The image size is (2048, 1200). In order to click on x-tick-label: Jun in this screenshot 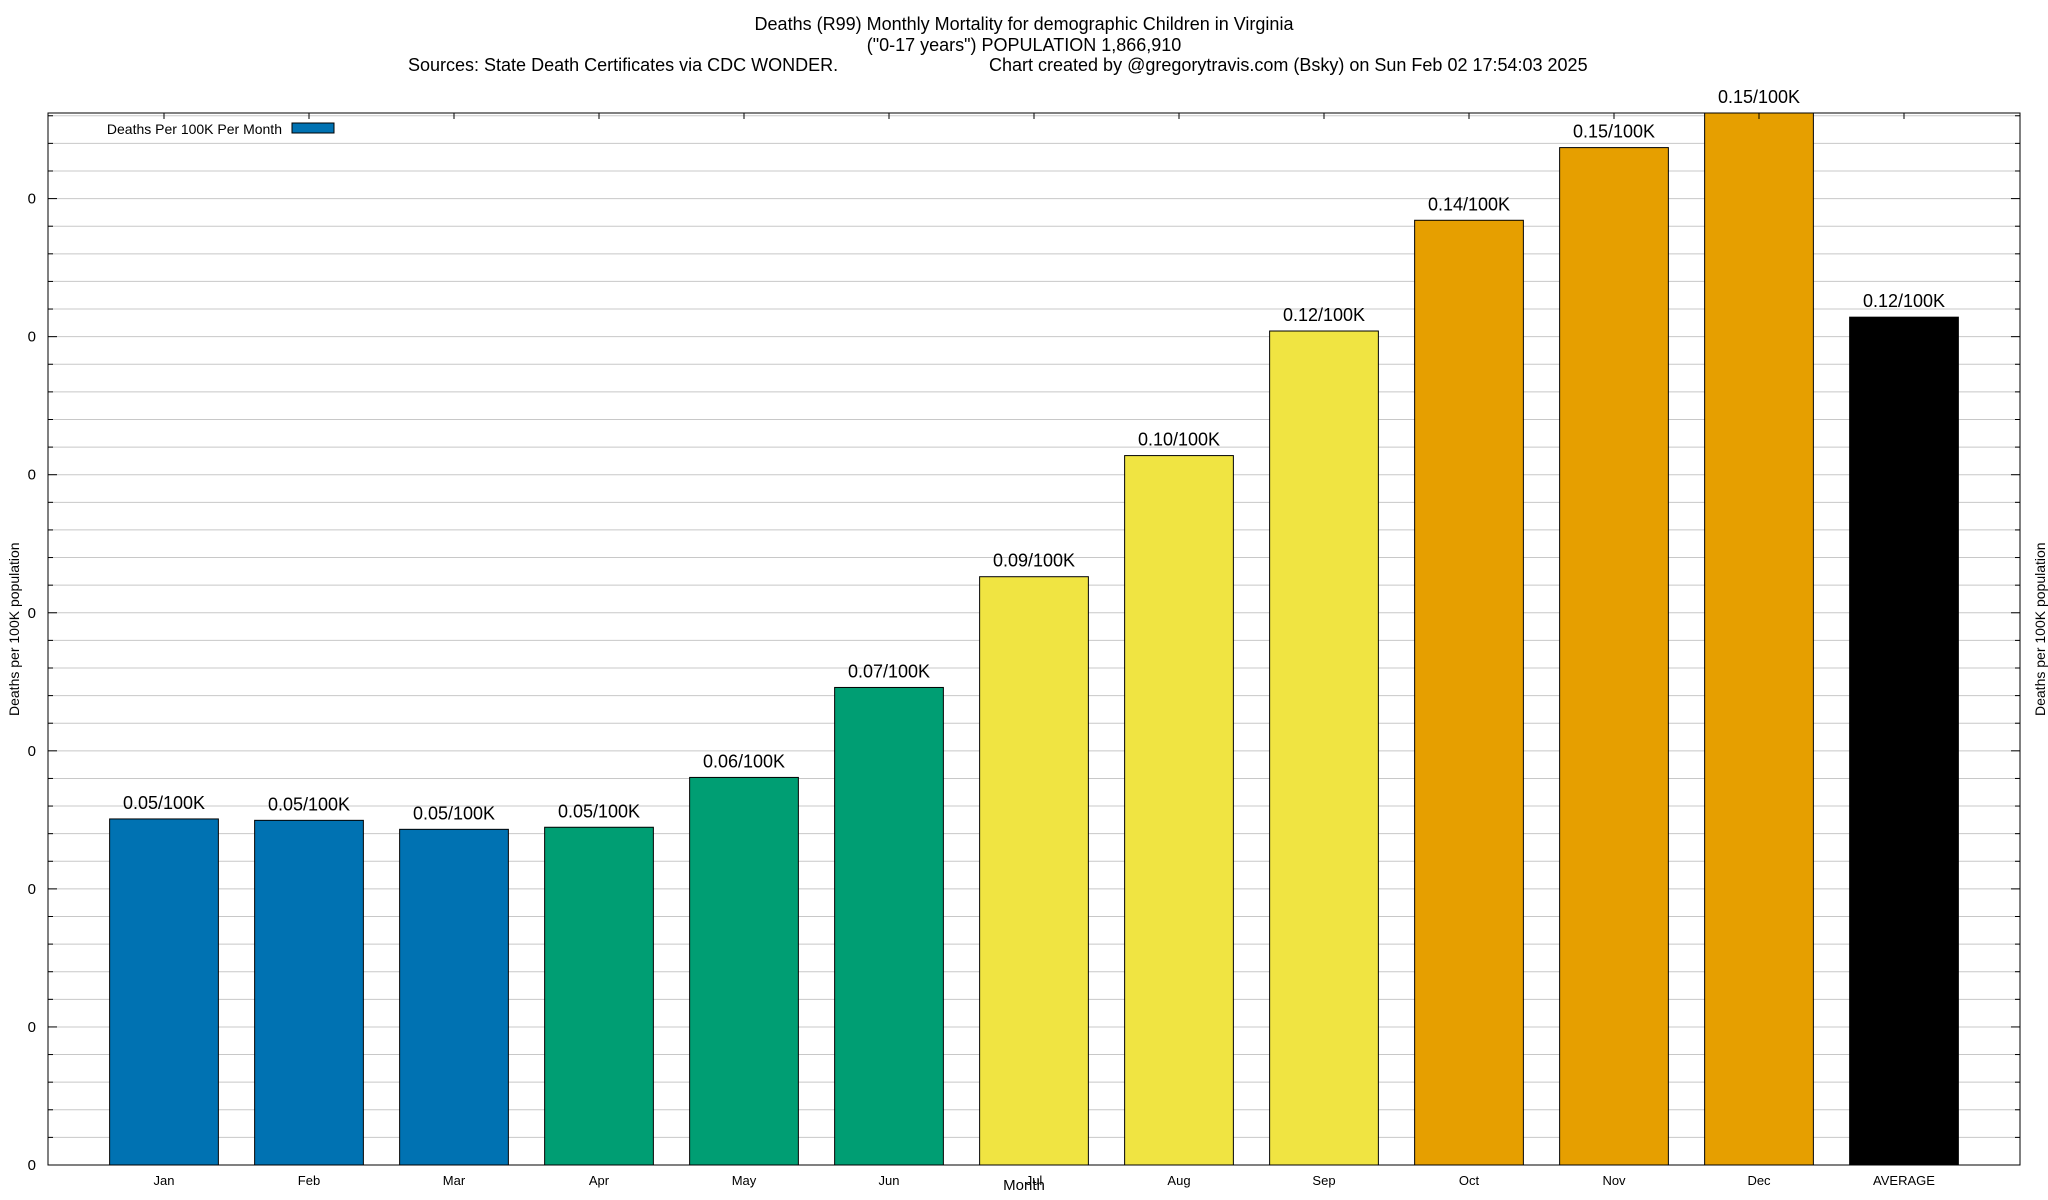, I will do `click(889, 1180)`.